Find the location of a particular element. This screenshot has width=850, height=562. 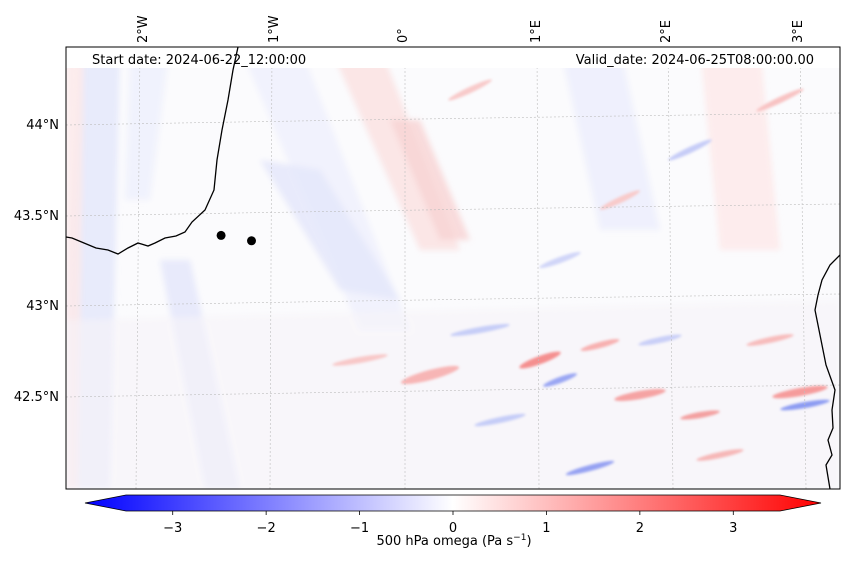

latitude-labels: 44°N 43.5°N 43°N 42.5°N is located at coordinates (36, 261).